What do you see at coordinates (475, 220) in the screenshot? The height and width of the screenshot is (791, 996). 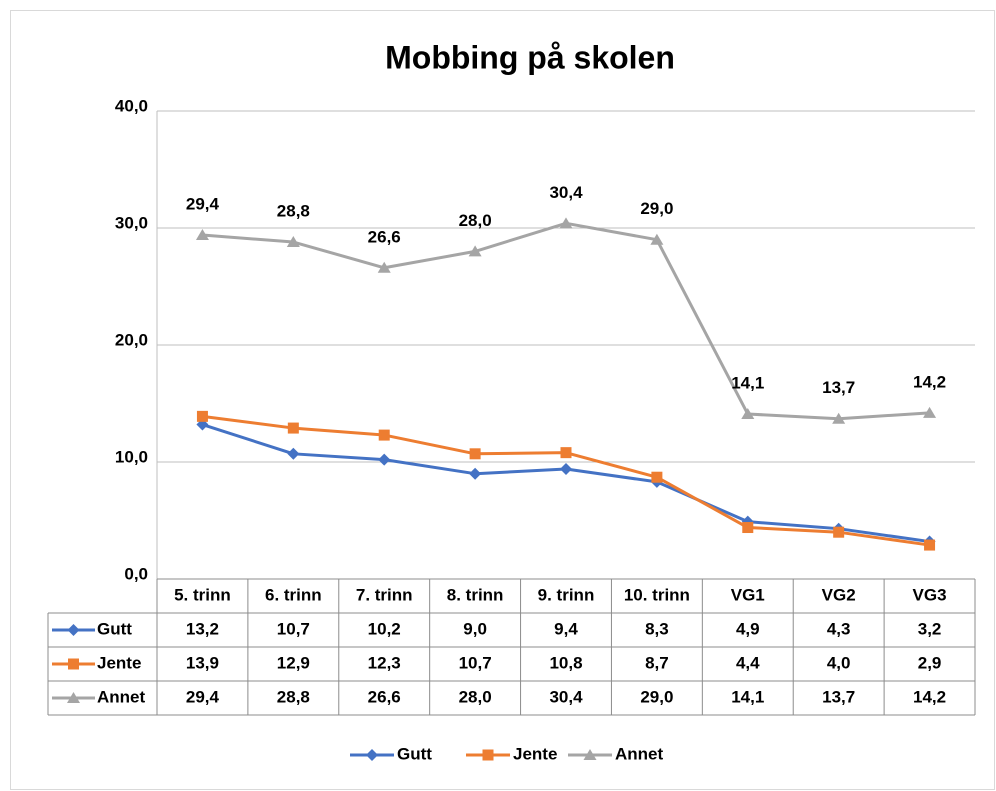 I see `data-label: 28,0` at bounding box center [475, 220].